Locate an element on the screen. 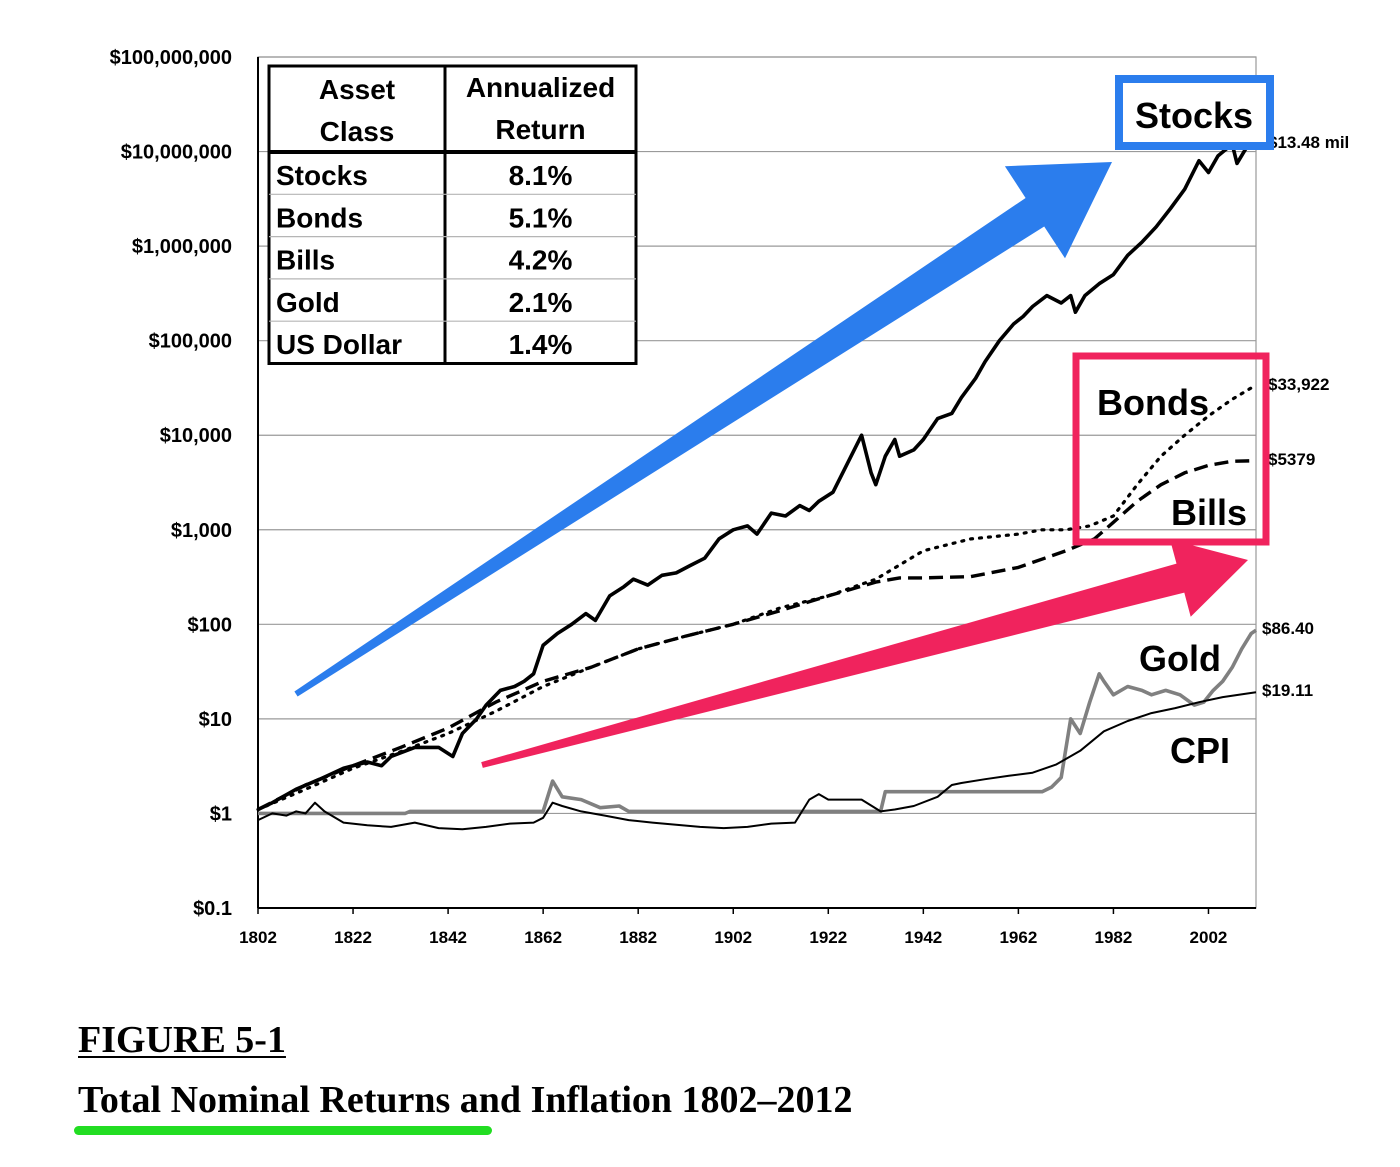 Image resolution: width=1400 pixels, height=1167 pixels. table-frame is located at coordinates (452, 214).